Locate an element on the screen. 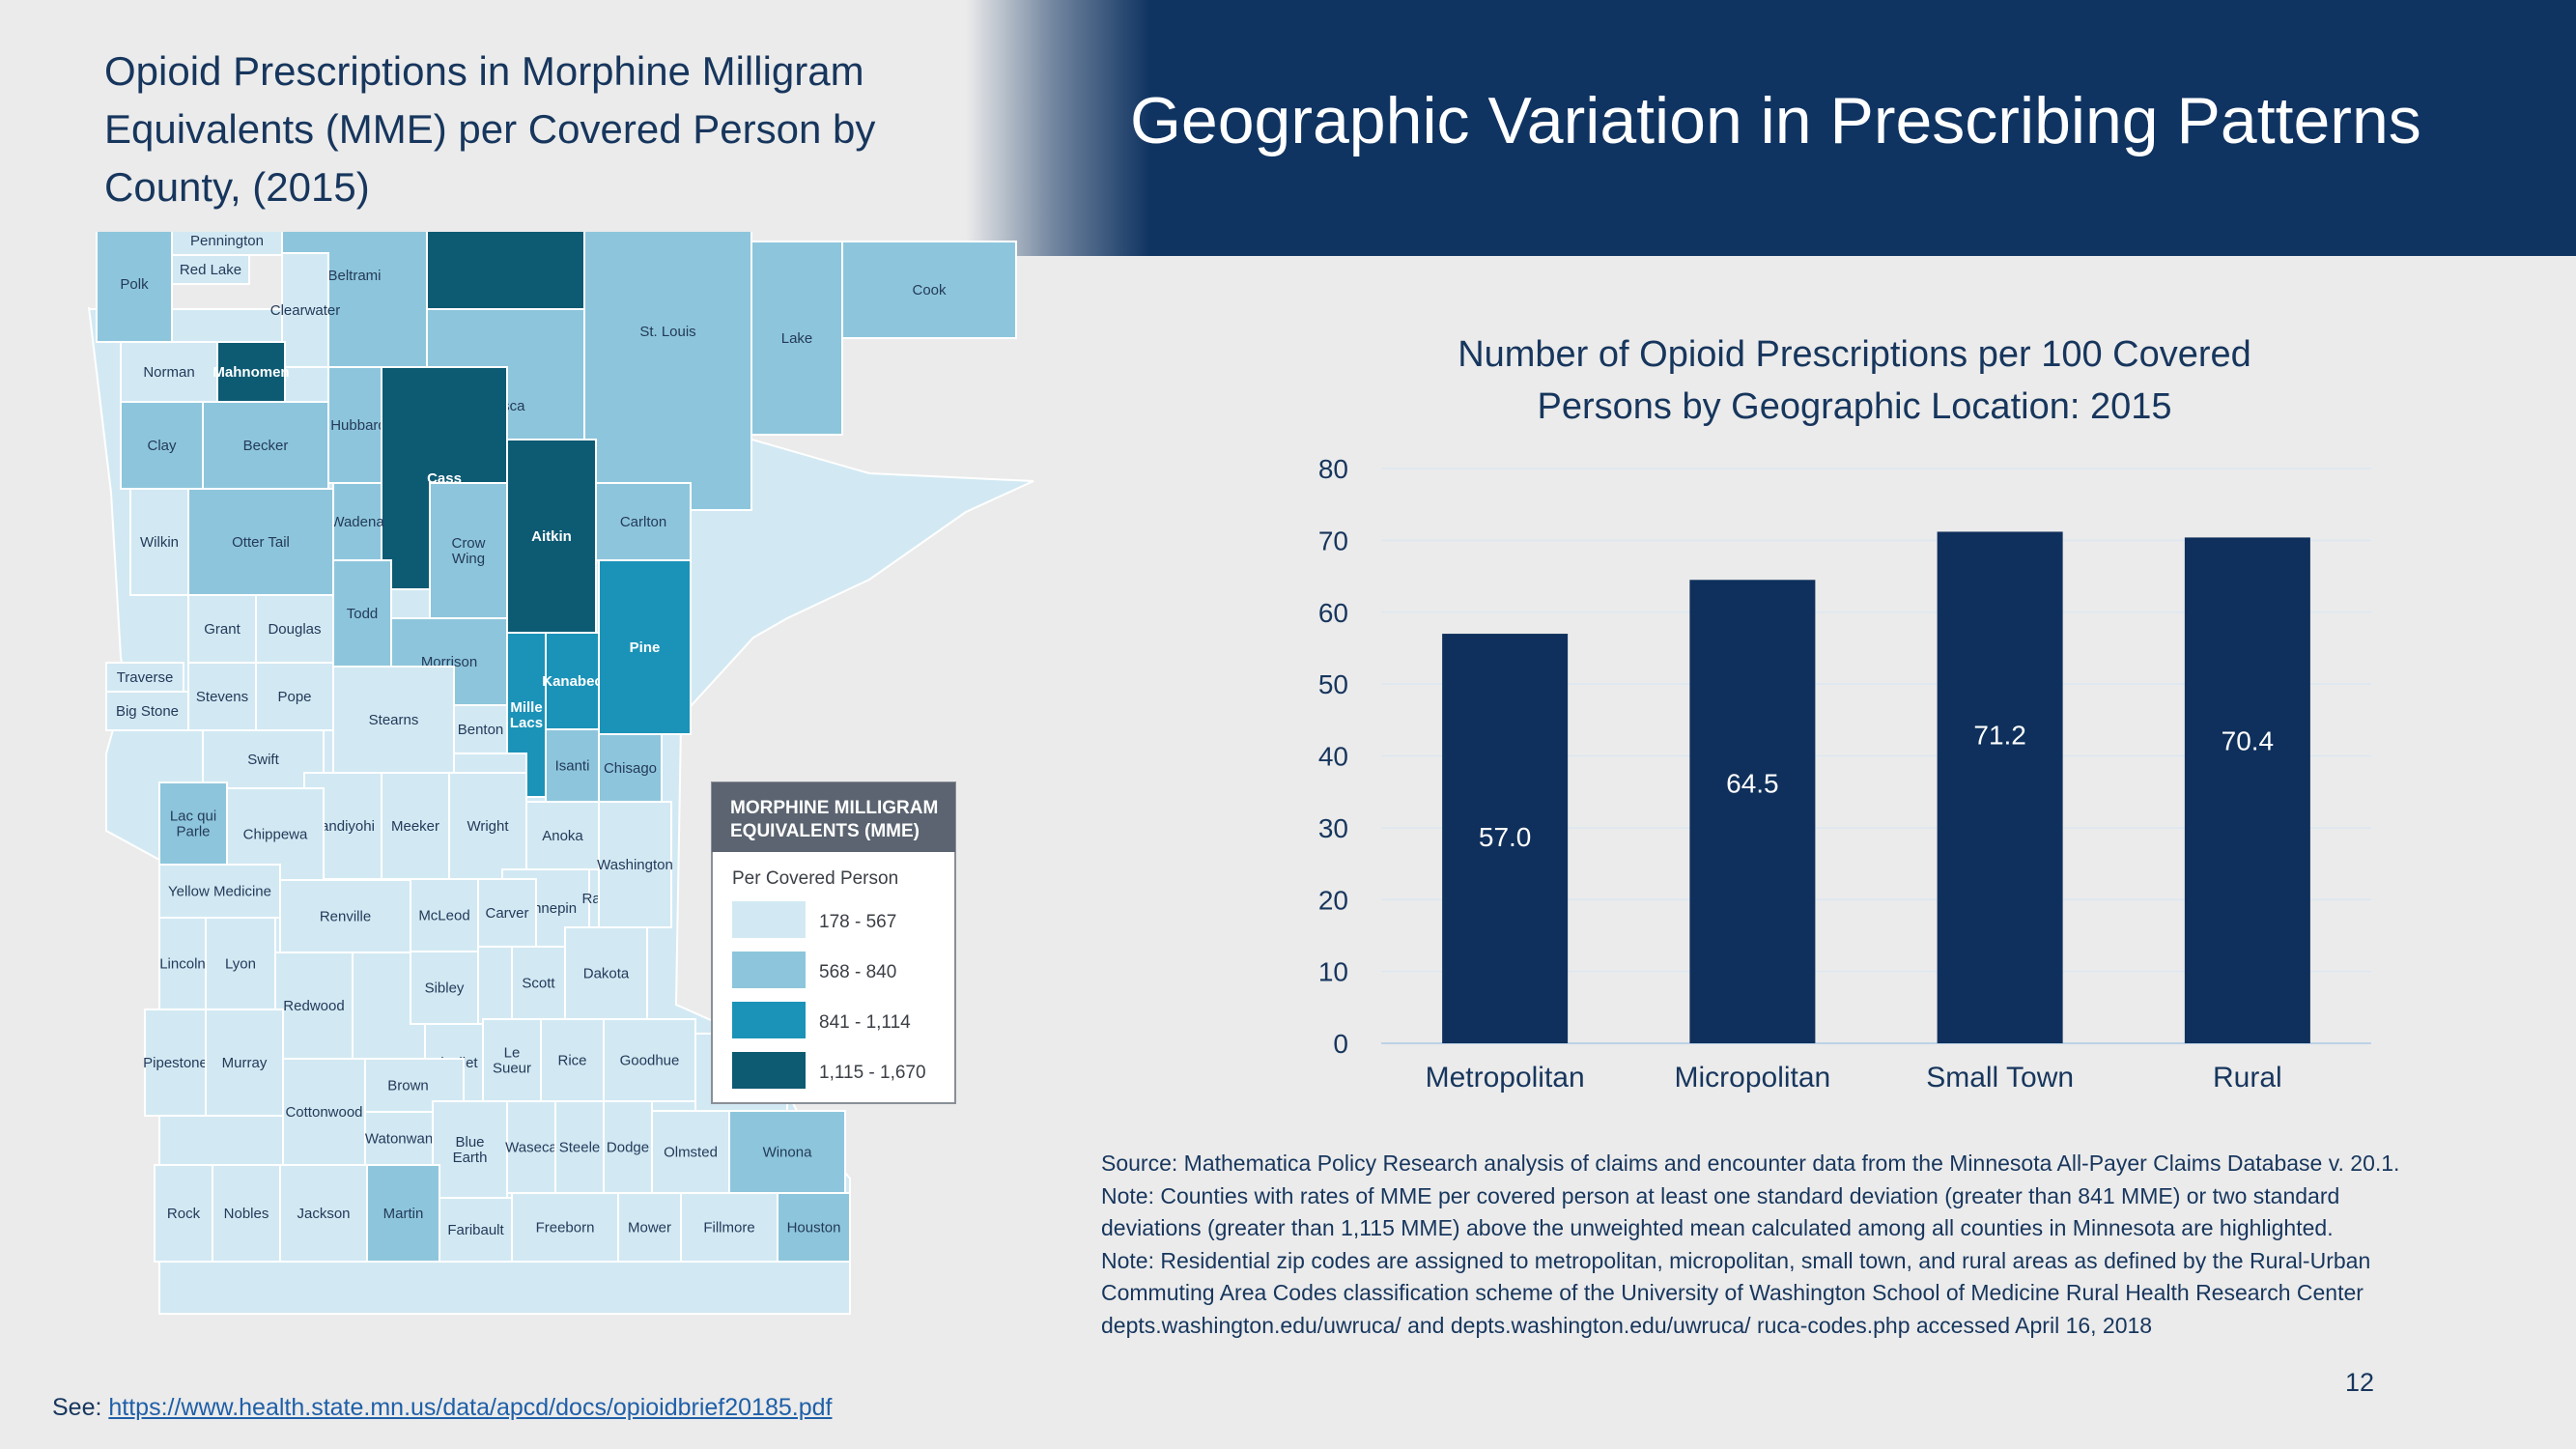  county-label: Pennington is located at coordinates (227, 241).